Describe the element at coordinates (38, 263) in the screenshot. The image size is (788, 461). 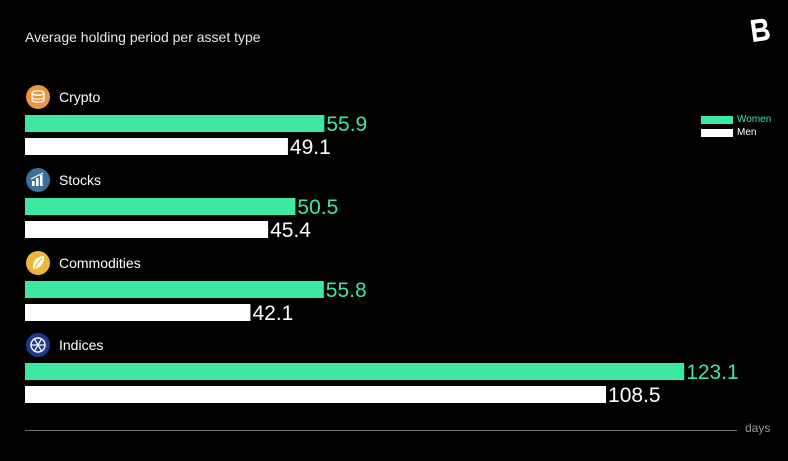
I see `commodities-leaf-icon` at that location.